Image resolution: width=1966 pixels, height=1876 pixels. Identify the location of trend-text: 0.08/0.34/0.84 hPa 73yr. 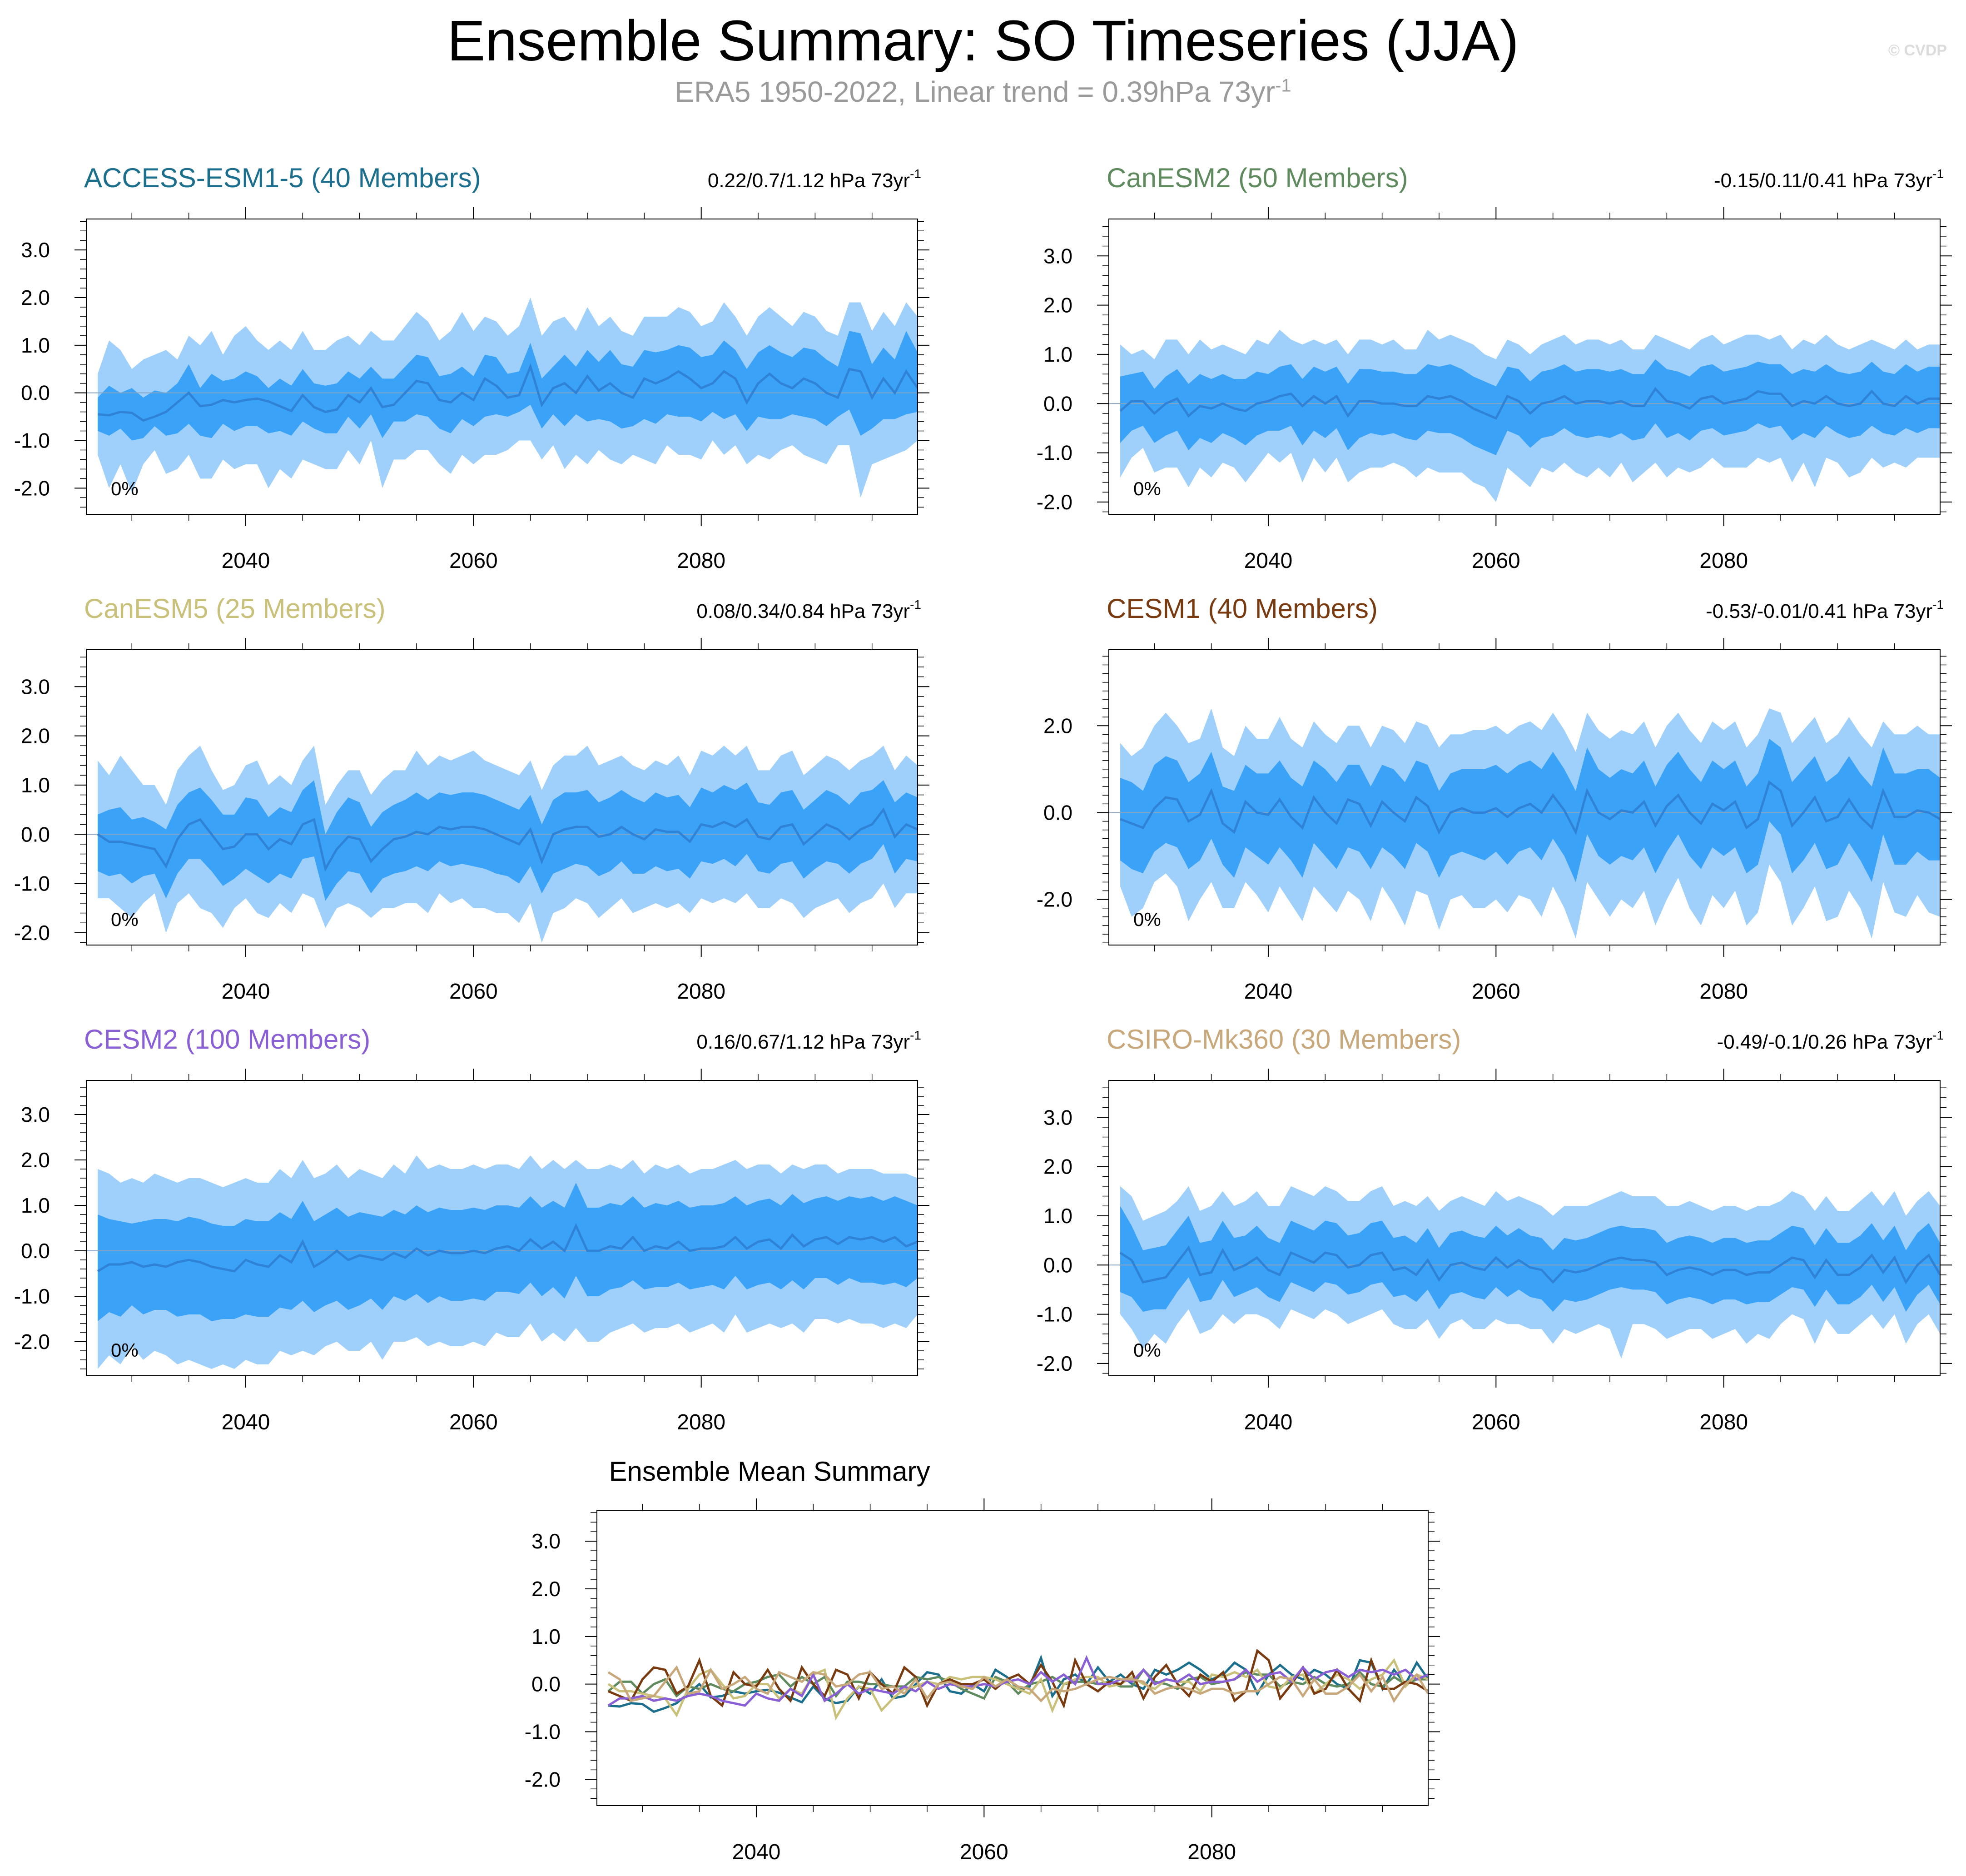
(803, 611).